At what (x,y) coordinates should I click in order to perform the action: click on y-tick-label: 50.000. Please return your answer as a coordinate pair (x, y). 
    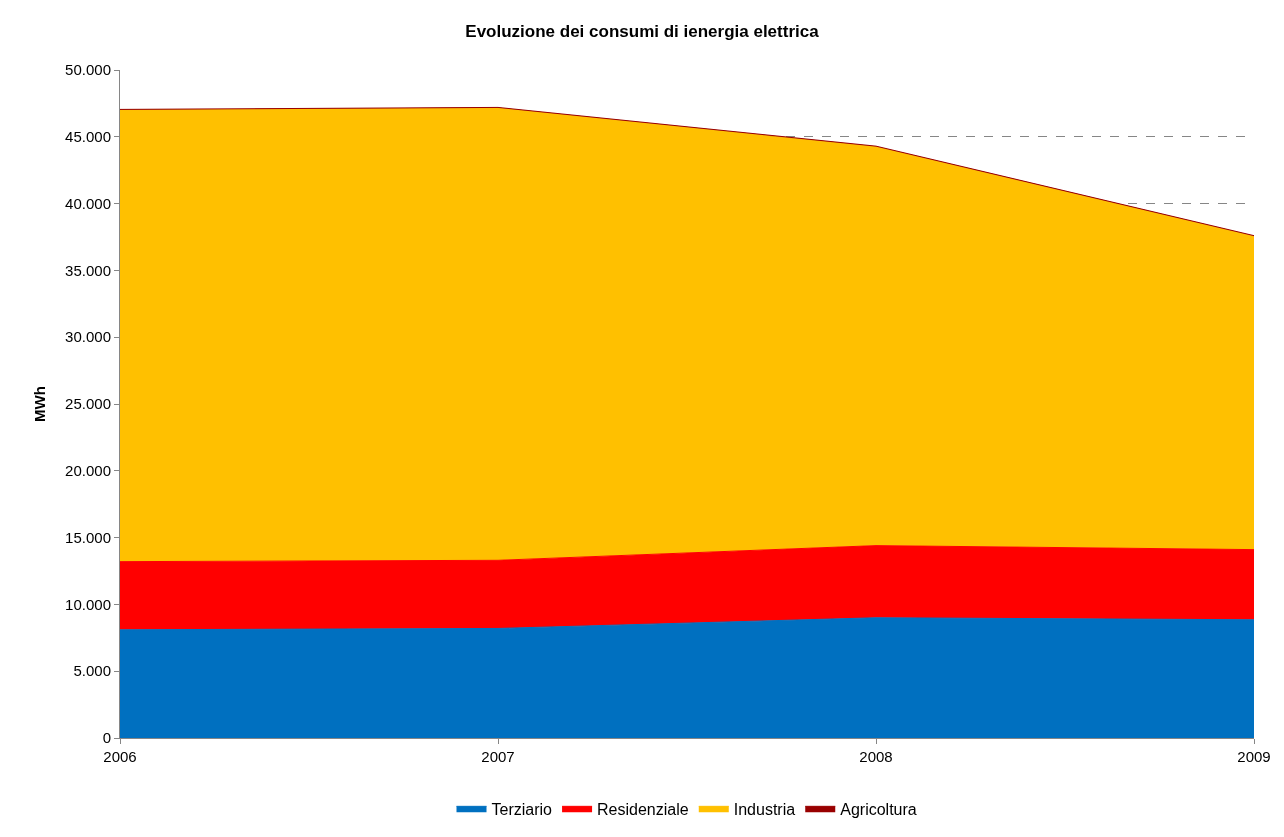
    Looking at the image, I should click on (88, 70).